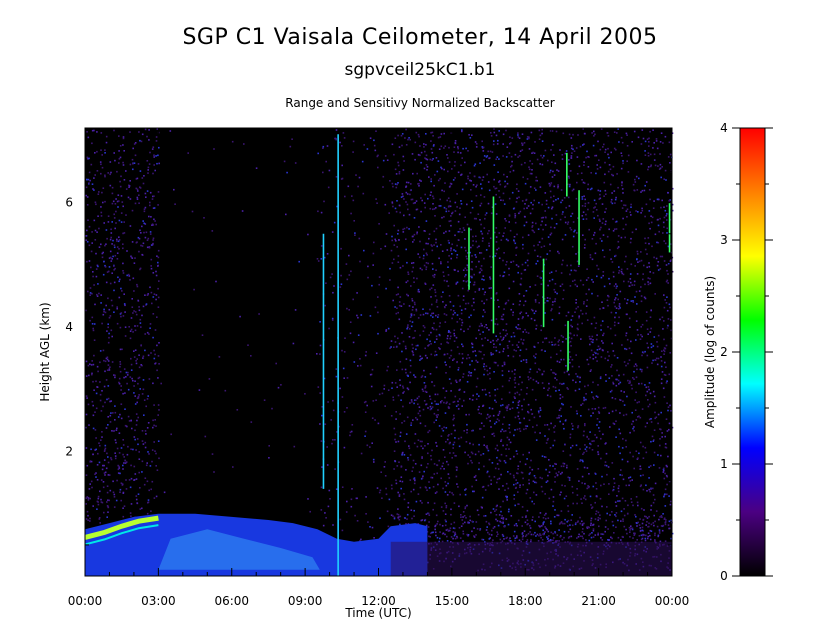 This screenshot has width=840, height=640. What do you see at coordinates (710, 352) in the screenshot?
I see `colorbar-label: Amplitude (log of counts)` at bounding box center [710, 352].